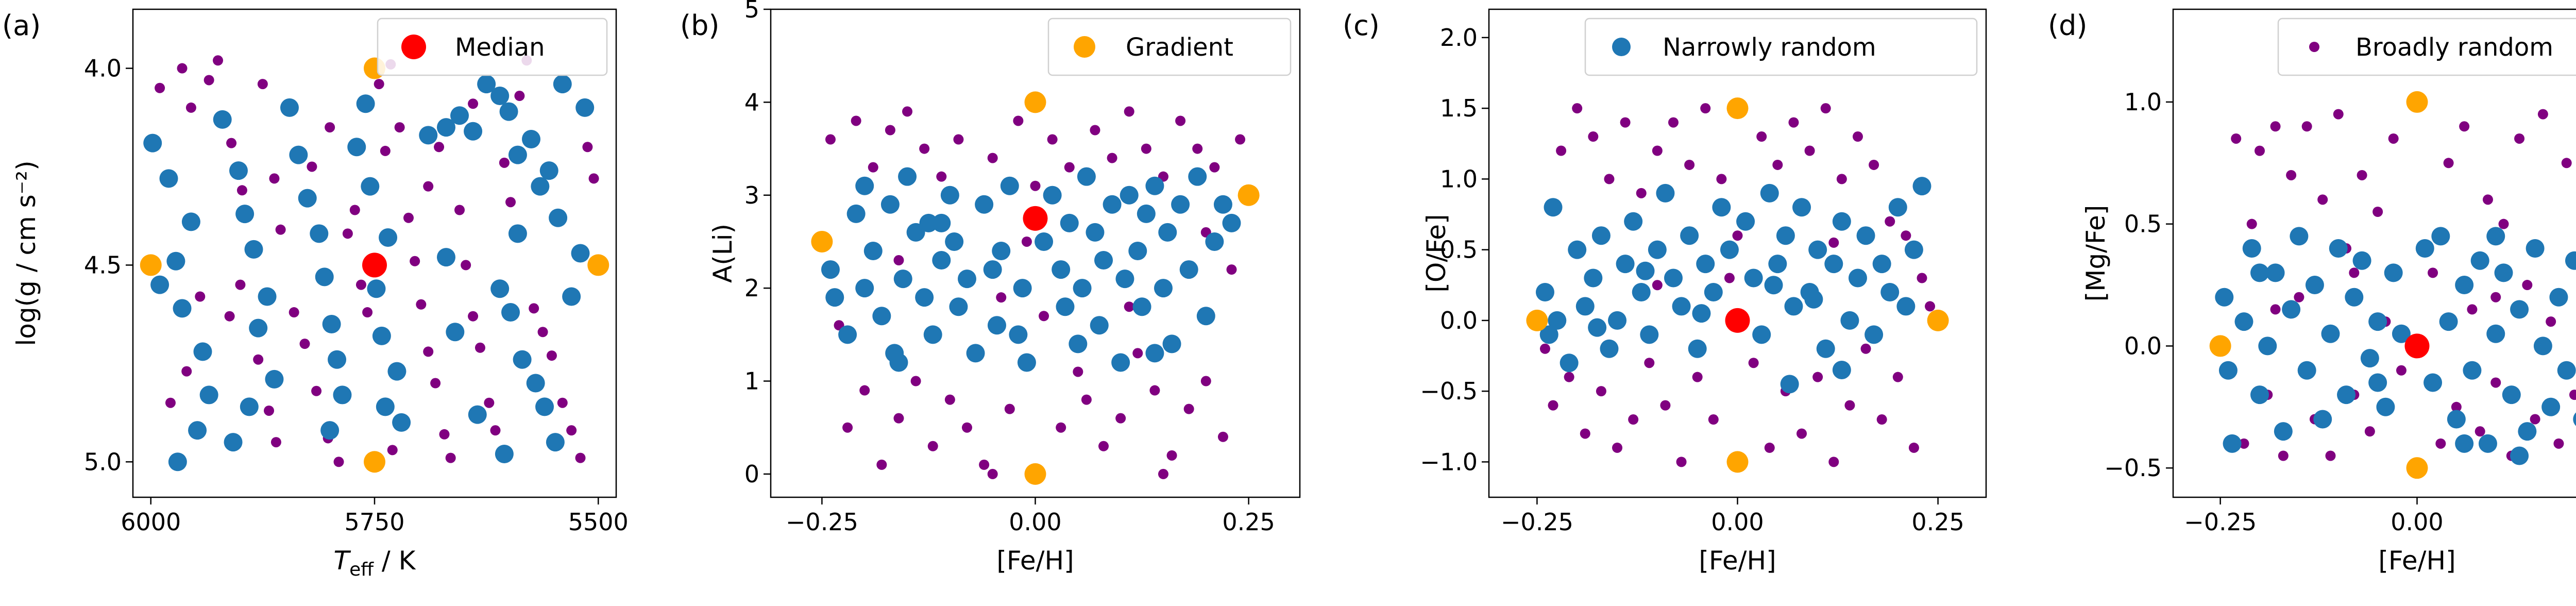 The height and width of the screenshot is (606, 2576). What do you see at coordinates (2417, 522) in the screenshot?
I see `x-tick-label: 0.00` at bounding box center [2417, 522].